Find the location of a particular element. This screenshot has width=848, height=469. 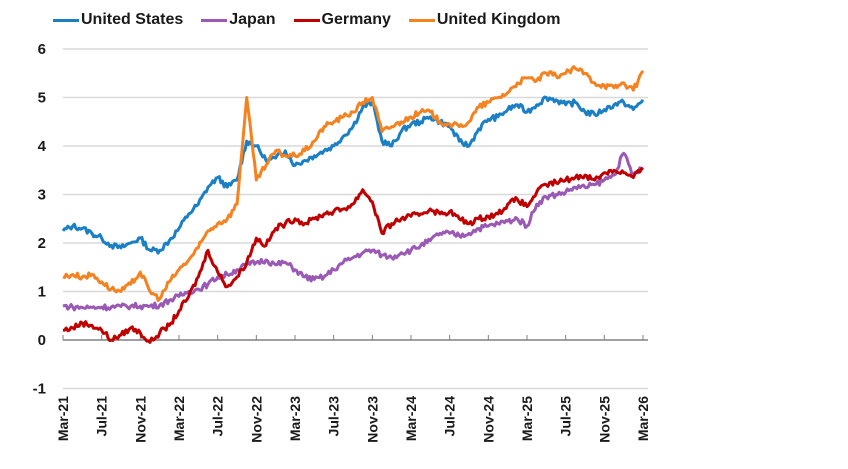

y-tick-label: 0 is located at coordinates (42, 340).